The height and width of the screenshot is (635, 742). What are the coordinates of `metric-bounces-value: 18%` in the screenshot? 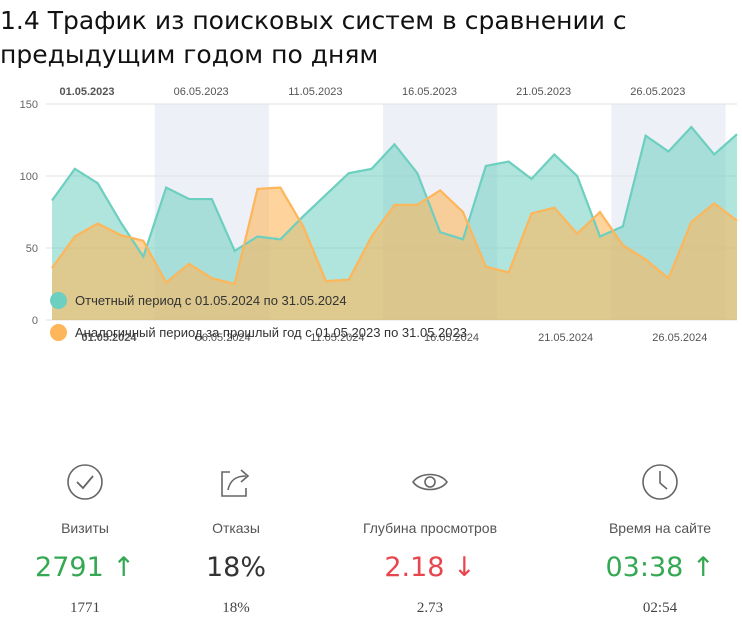 It's located at (235, 567).